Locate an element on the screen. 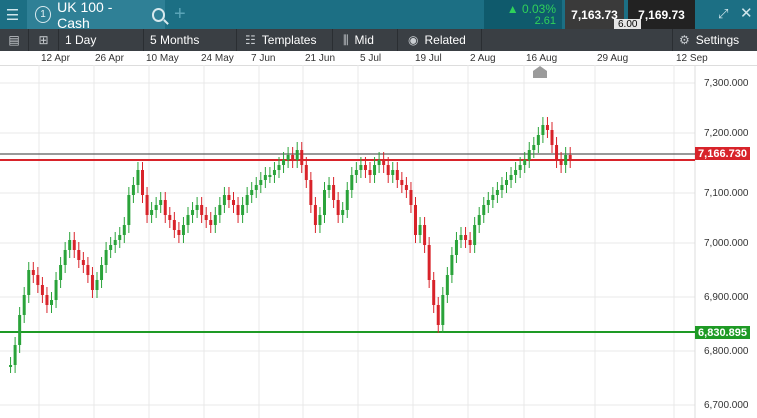  search-icon is located at coordinates (158, 14).